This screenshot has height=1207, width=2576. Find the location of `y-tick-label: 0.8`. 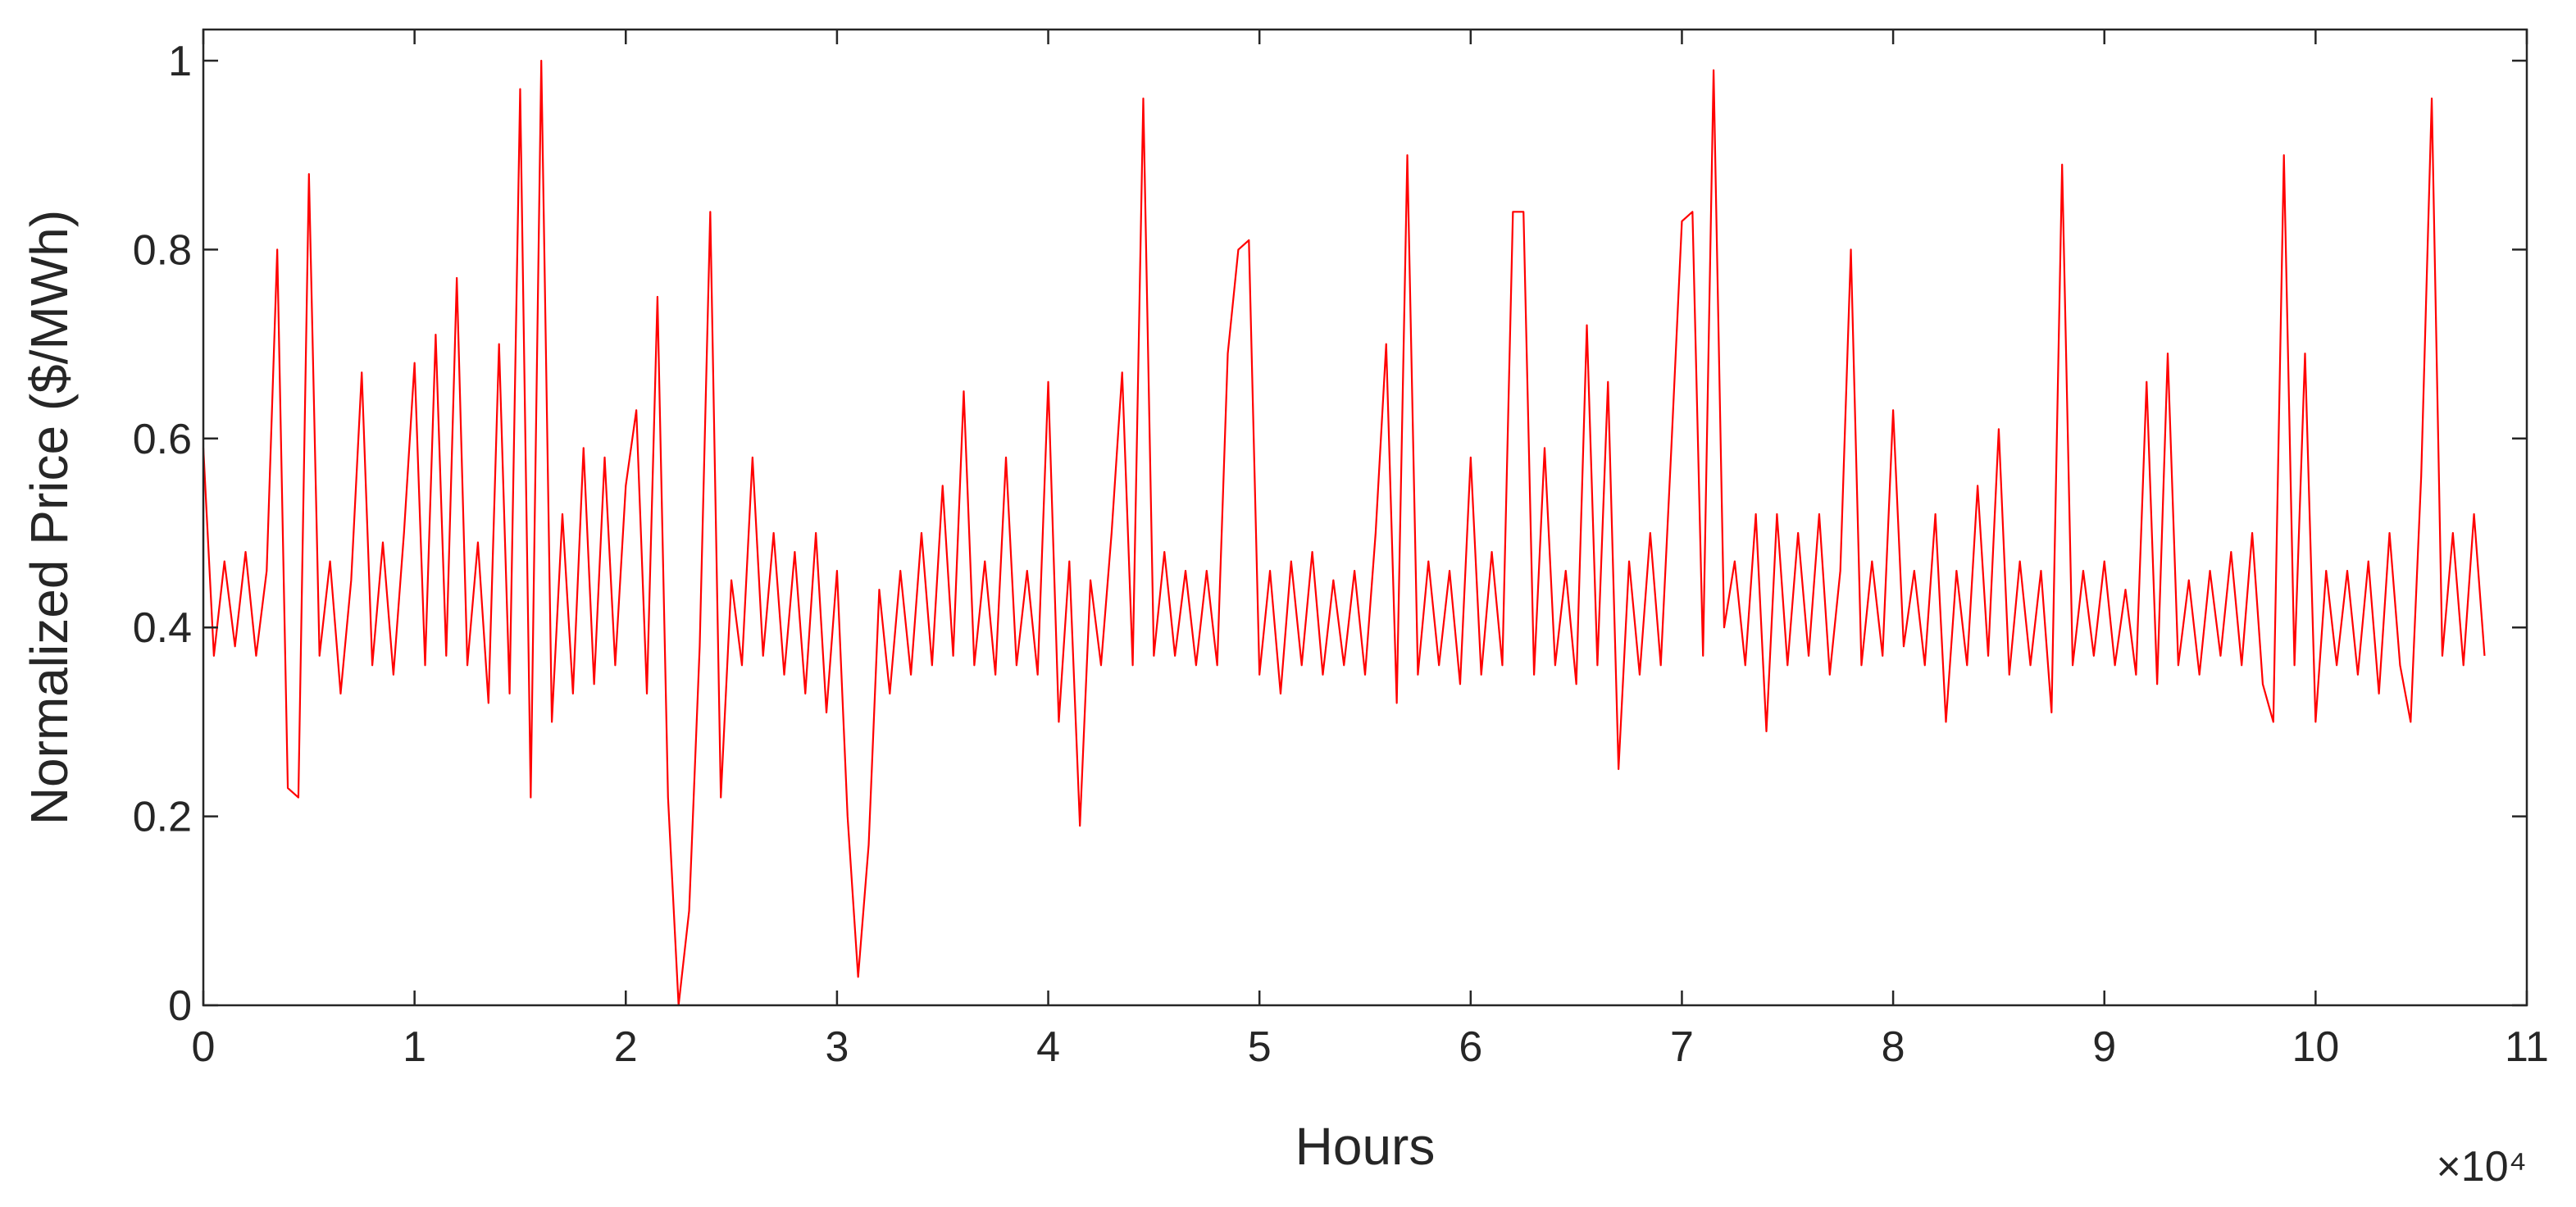

y-tick-label: 0.8 is located at coordinates (162, 250).